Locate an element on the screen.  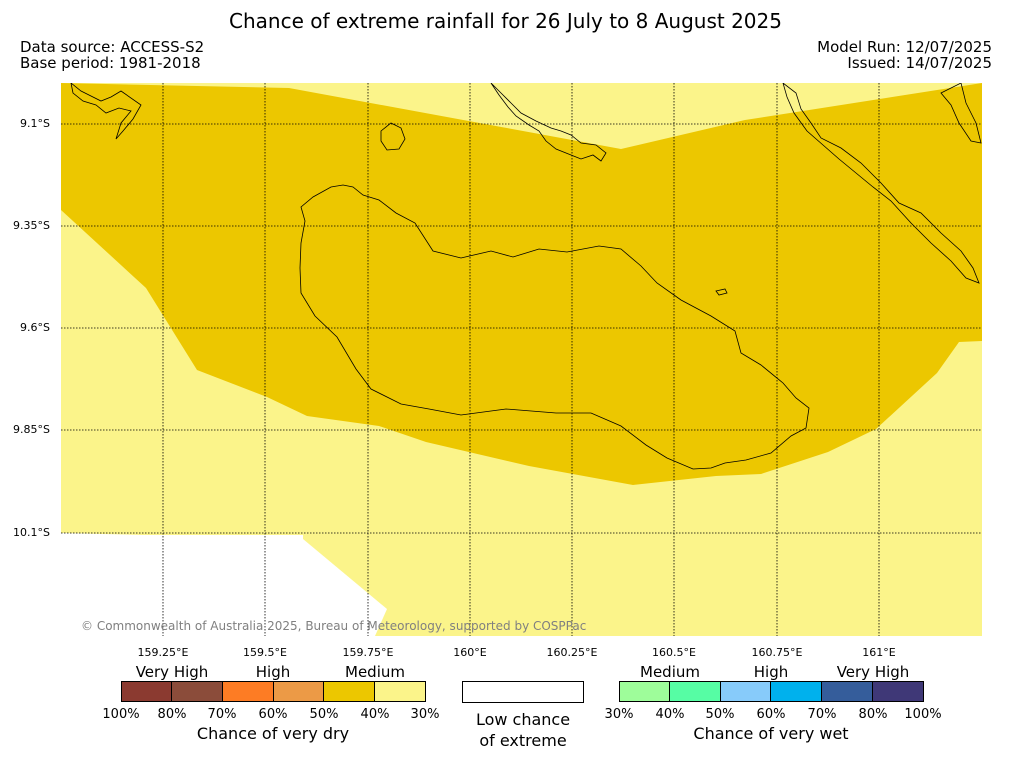
lon-label: 160.25°E is located at coordinates (572, 652).